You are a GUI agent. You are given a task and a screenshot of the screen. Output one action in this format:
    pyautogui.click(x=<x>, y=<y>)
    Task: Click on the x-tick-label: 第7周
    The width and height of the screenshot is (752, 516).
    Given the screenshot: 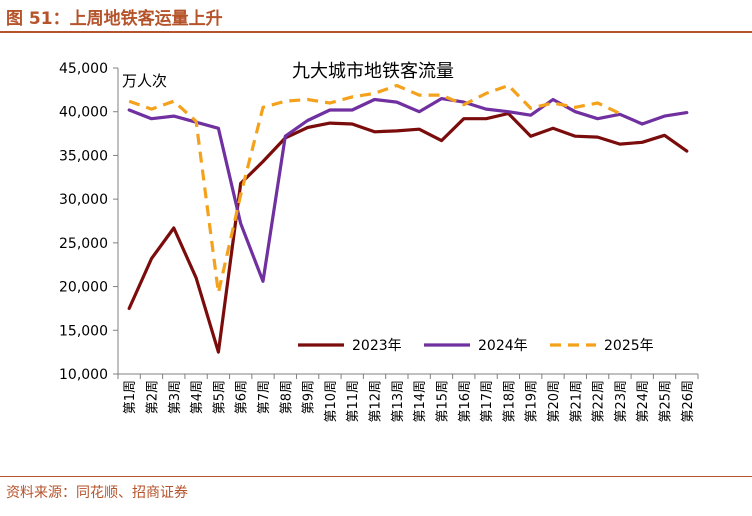 What is the action you would take?
    pyautogui.click(x=264, y=397)
    